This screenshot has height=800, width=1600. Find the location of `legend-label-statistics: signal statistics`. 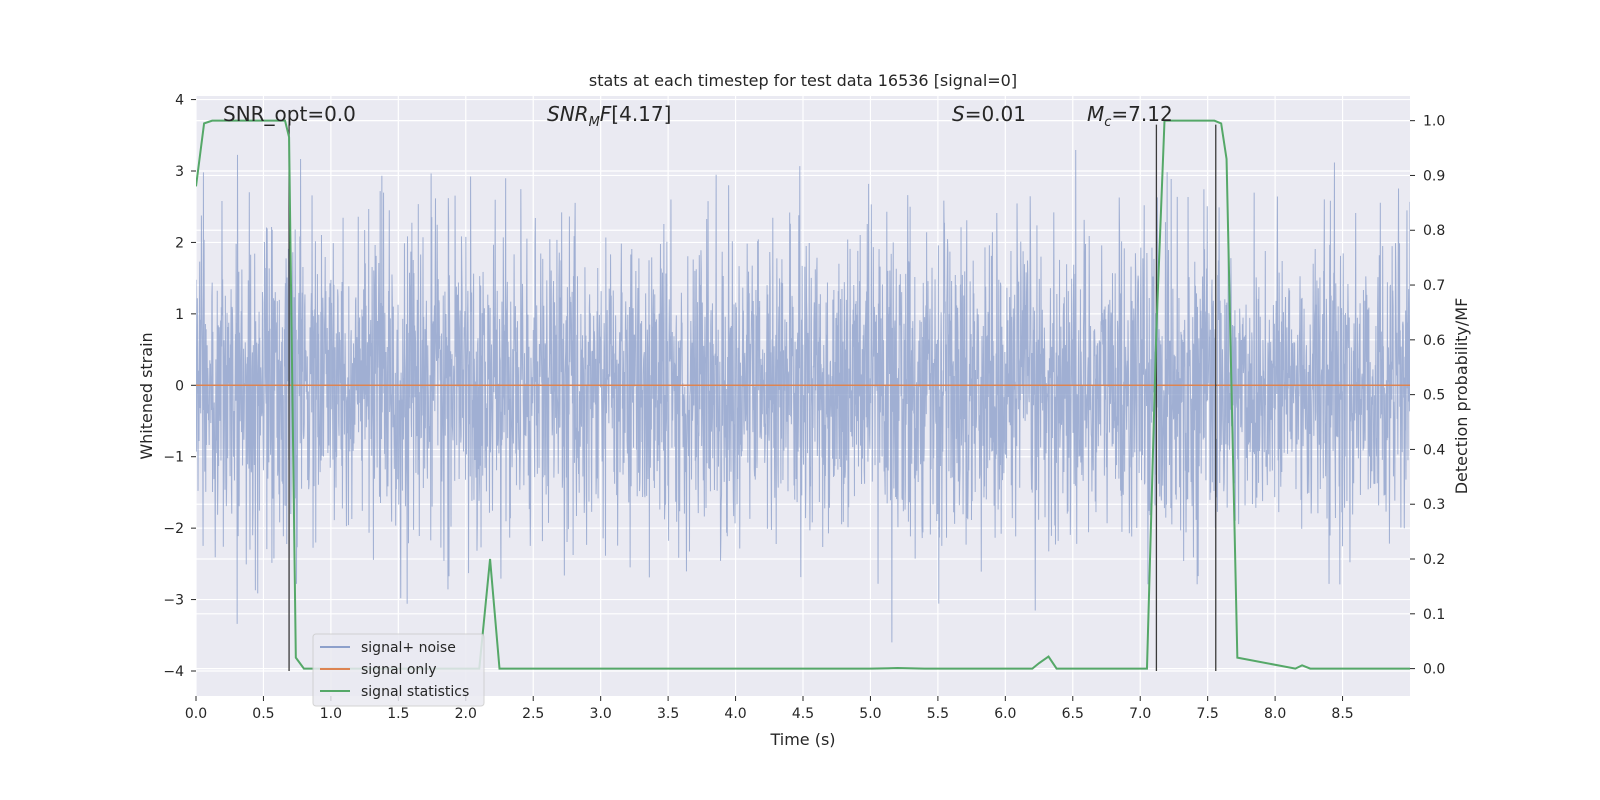

legend-label-statistics: signal statistics is located at coordinates (415, 692).